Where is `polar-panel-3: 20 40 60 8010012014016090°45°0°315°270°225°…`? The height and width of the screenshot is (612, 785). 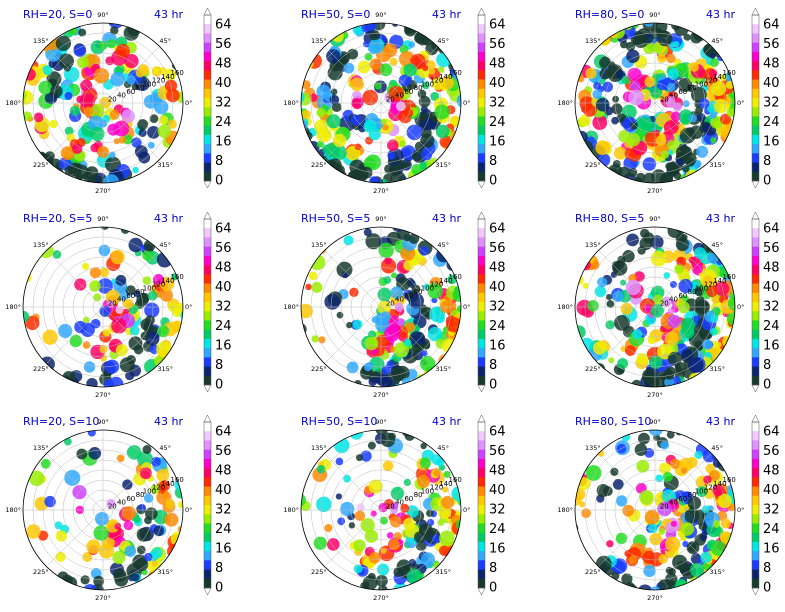
polar-panel-3: 20 40 60 8010012014016090°45°0°315°270°225°… is located at coordinates (668, 101).